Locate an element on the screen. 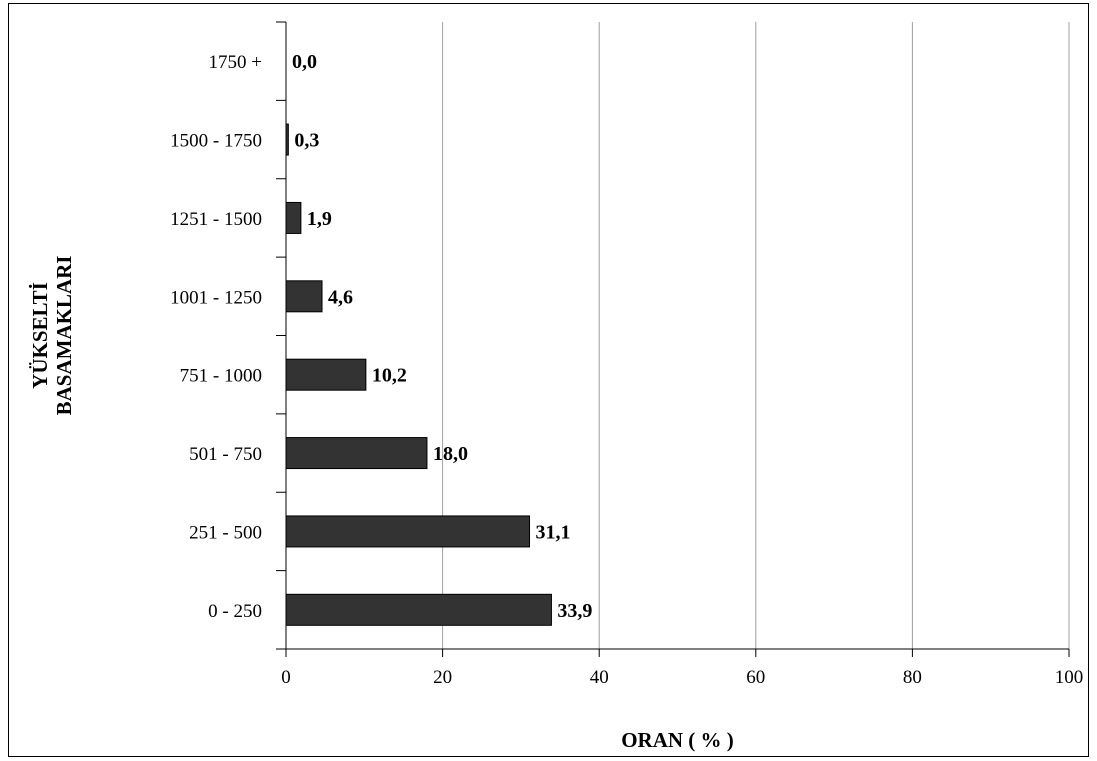 This screenshot has width=1097, height=761. y-tick-label-2: 501 - 750 is located at coordinates (225, 454).